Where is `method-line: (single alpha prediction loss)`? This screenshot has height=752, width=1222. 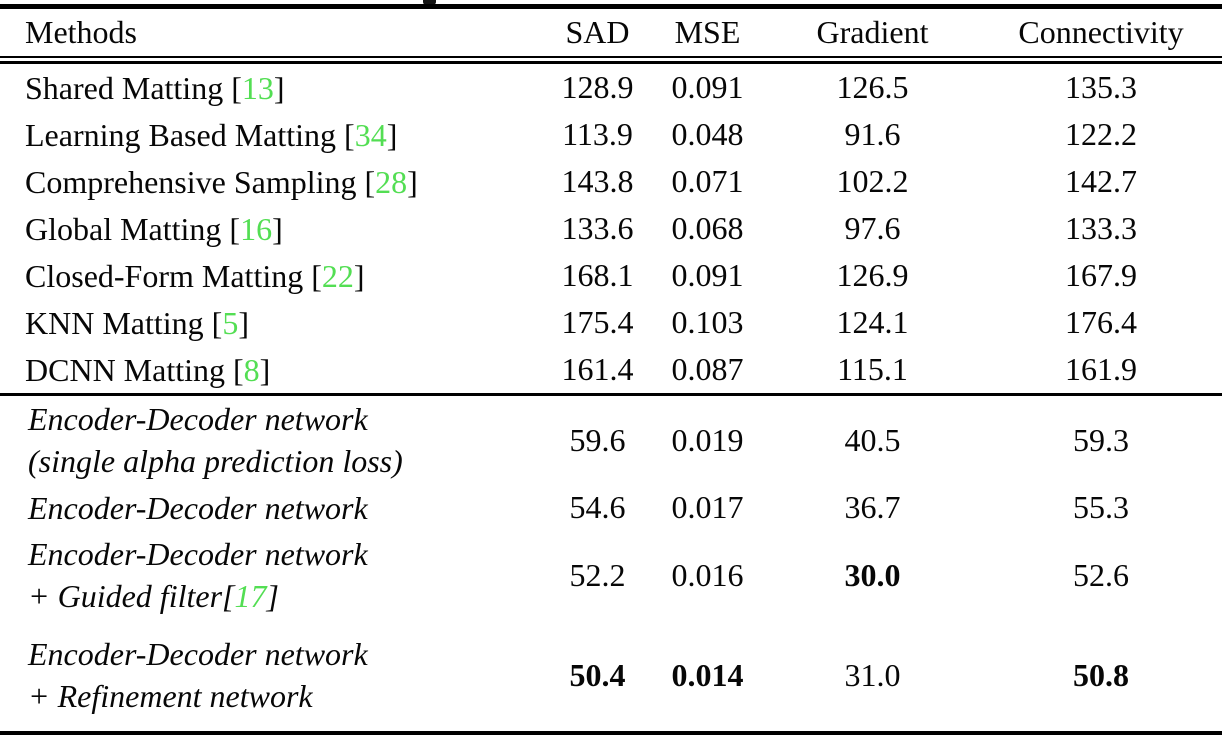
method-line: (single alpha prediction loss) is located at coordinates (286, 461).